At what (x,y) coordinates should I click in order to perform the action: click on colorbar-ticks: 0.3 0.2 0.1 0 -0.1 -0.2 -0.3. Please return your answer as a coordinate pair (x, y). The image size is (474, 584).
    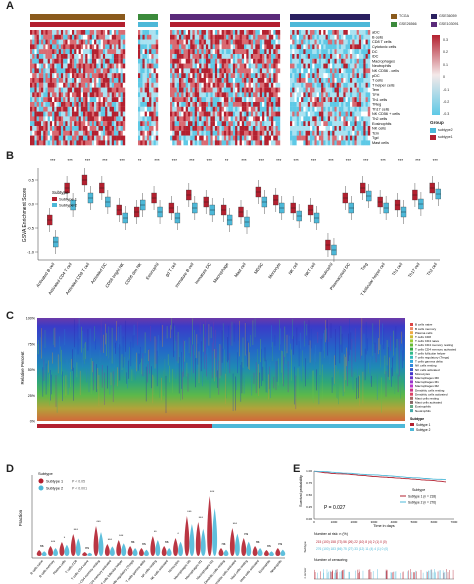
    Looking at the image, I should click on (446, 77).